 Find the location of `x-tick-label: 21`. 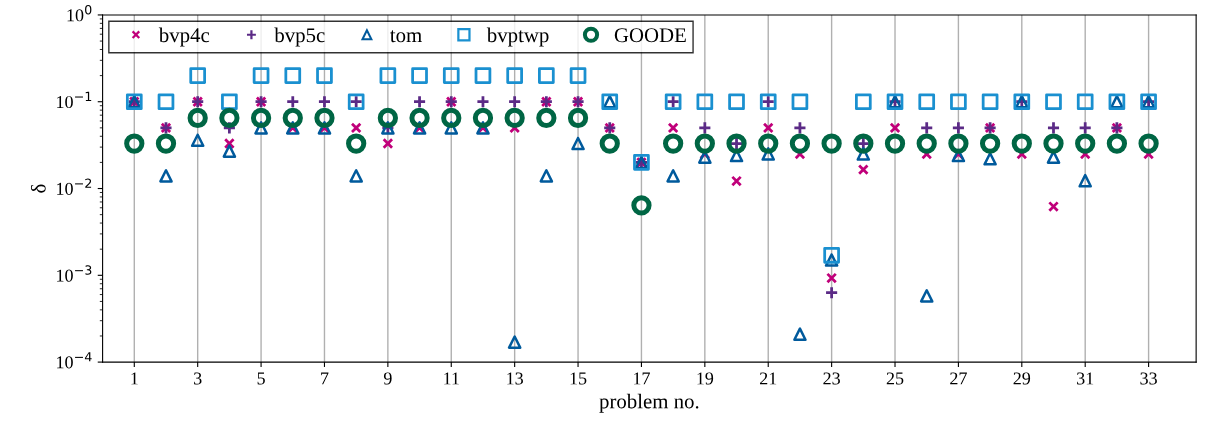

x-tick-label: 21 is located at coordinates (768, 378).